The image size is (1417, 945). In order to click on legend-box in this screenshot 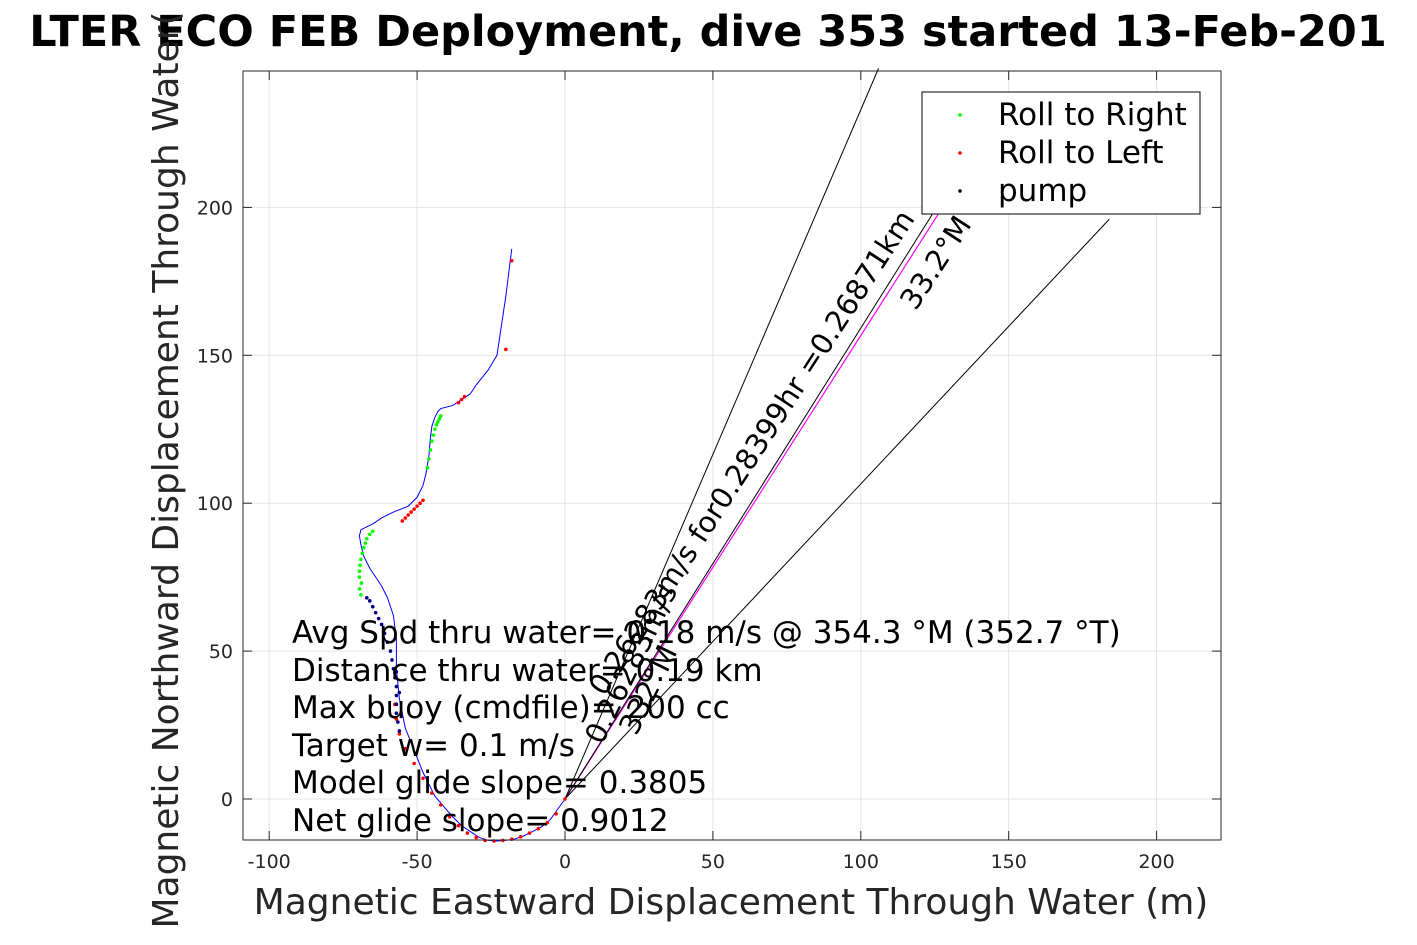, I will do `click(1061, 153)`.